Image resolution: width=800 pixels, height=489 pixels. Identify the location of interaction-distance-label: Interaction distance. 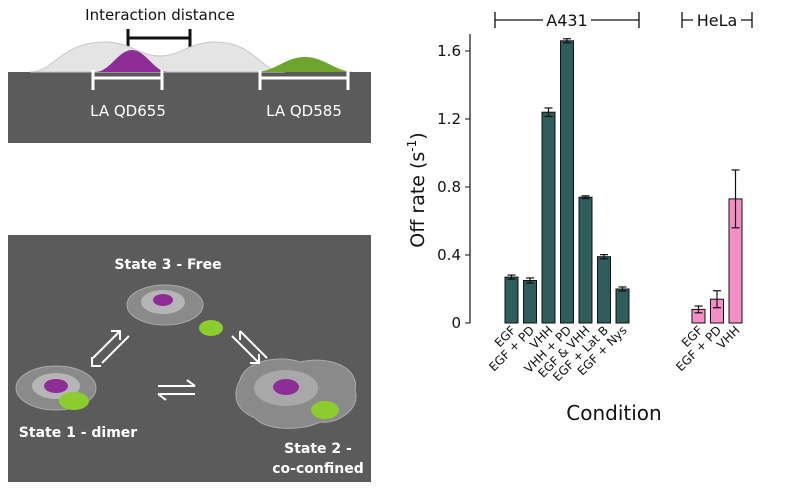
(160, 15).